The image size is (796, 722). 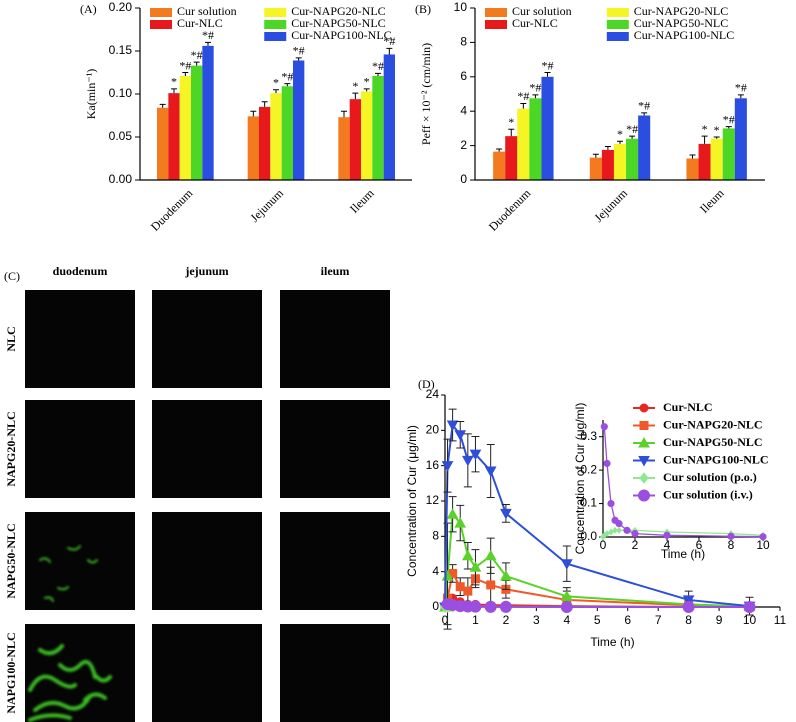 What do you see at coordinates (68, 573) in the screenshot?
I see `fluorescence` at bounding box center [68, 573].